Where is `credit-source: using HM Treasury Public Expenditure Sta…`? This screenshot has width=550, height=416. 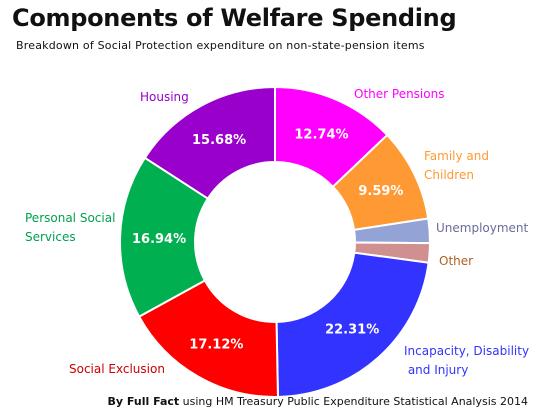 credit-source: using HM Treasury Public Expenditure Sta… is located at coordinates (355, 401).